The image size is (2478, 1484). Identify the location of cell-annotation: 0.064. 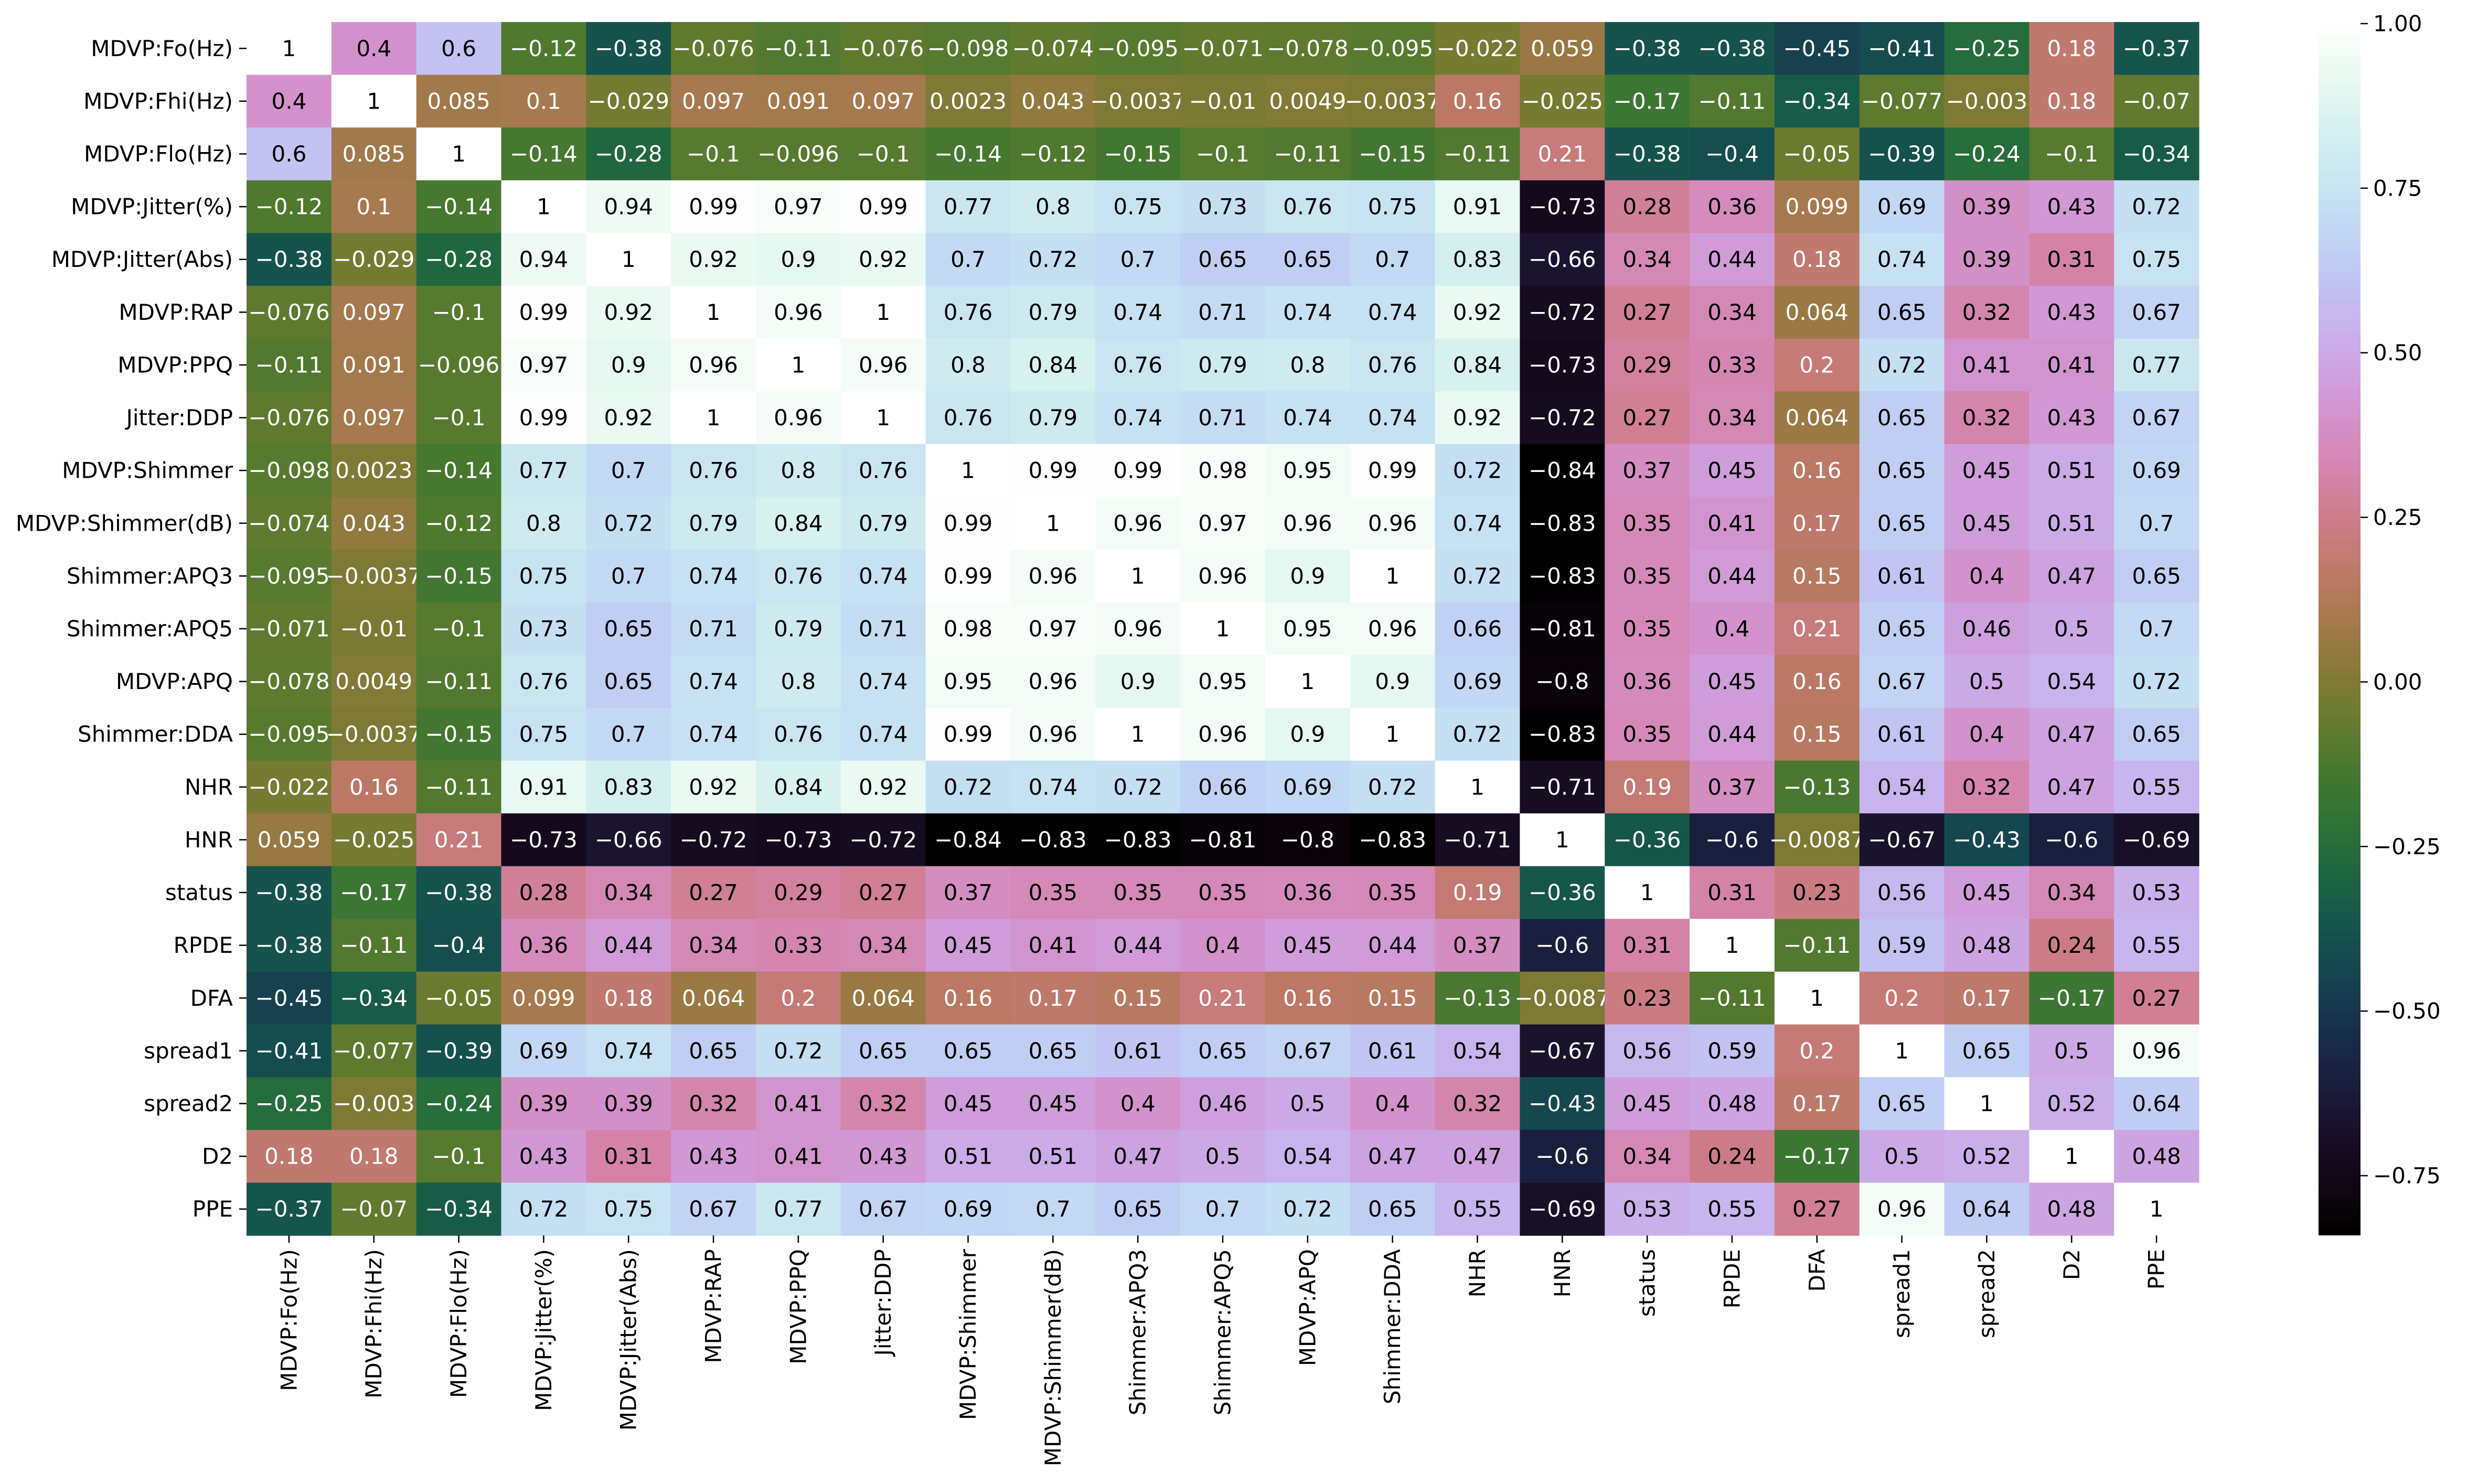
(1817, 312).